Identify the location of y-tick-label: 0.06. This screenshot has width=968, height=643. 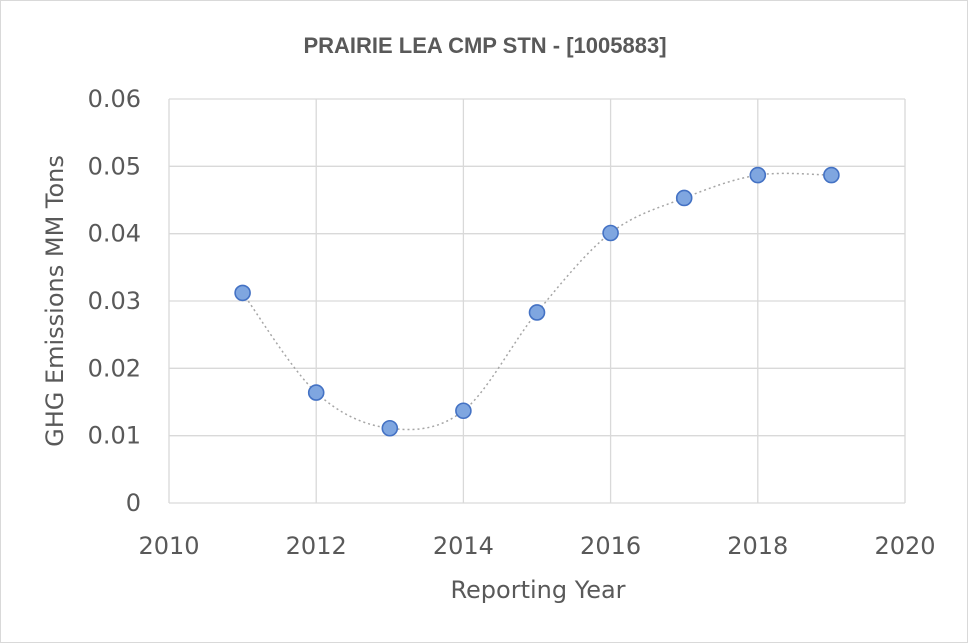
(114, 99).